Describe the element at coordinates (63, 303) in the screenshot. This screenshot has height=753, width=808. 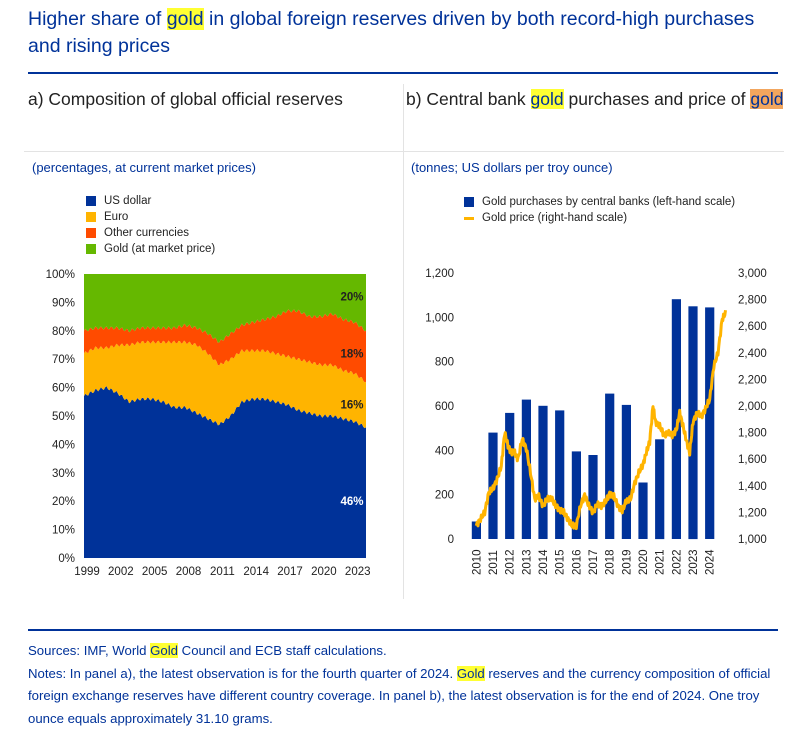
I see `y-tick-label: 90%` at that location.